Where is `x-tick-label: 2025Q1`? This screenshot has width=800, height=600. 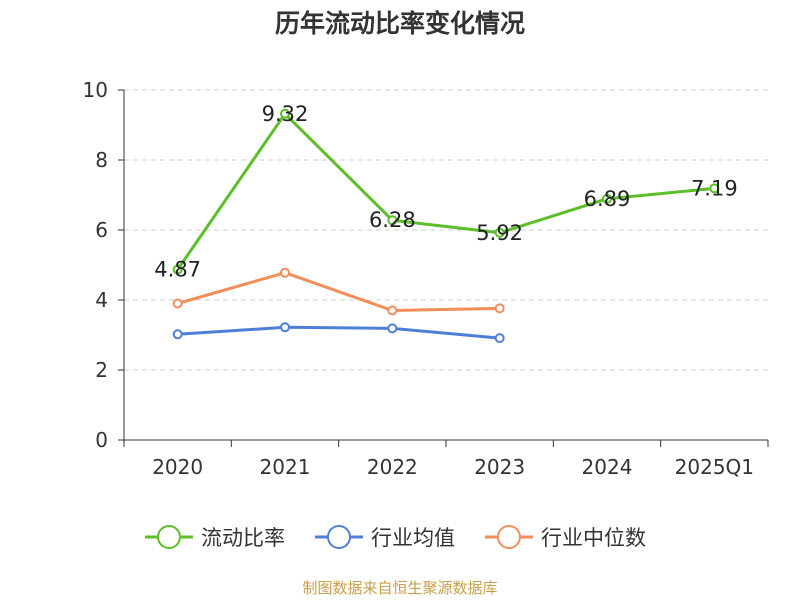 x-tick-label: 2025Q1 is located at coordinates (714, 467).